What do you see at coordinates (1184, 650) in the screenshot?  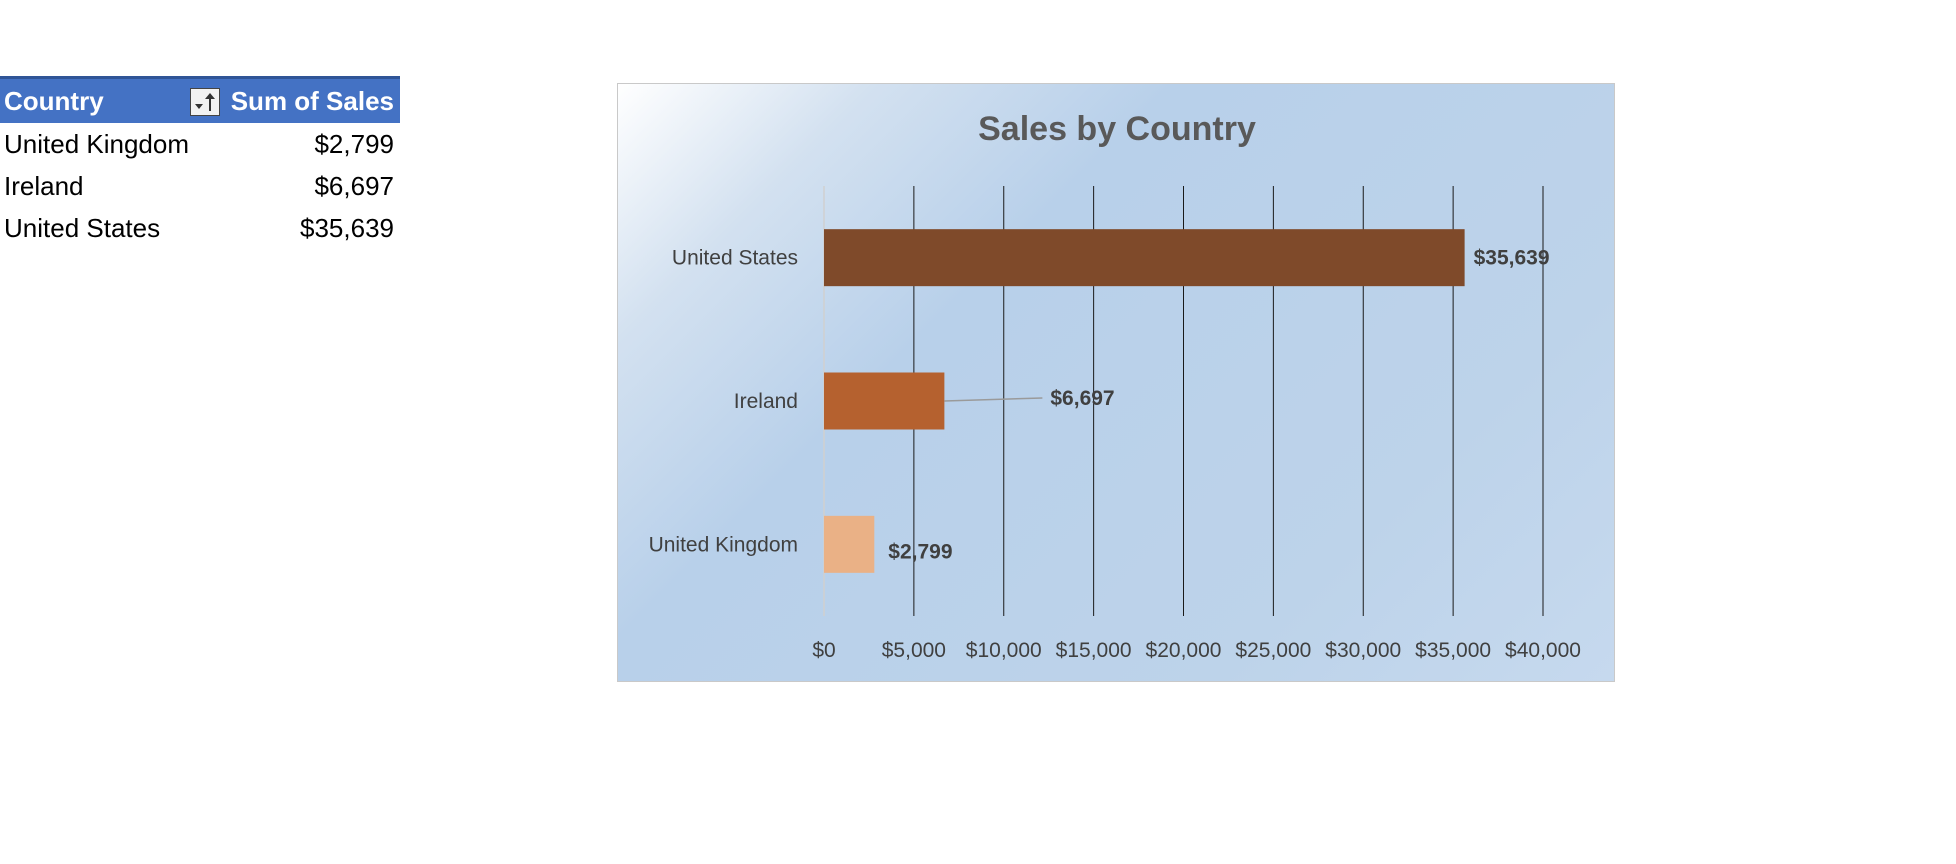 I see `x-tick-label: $20,000` at bounding box center [1184, 650].